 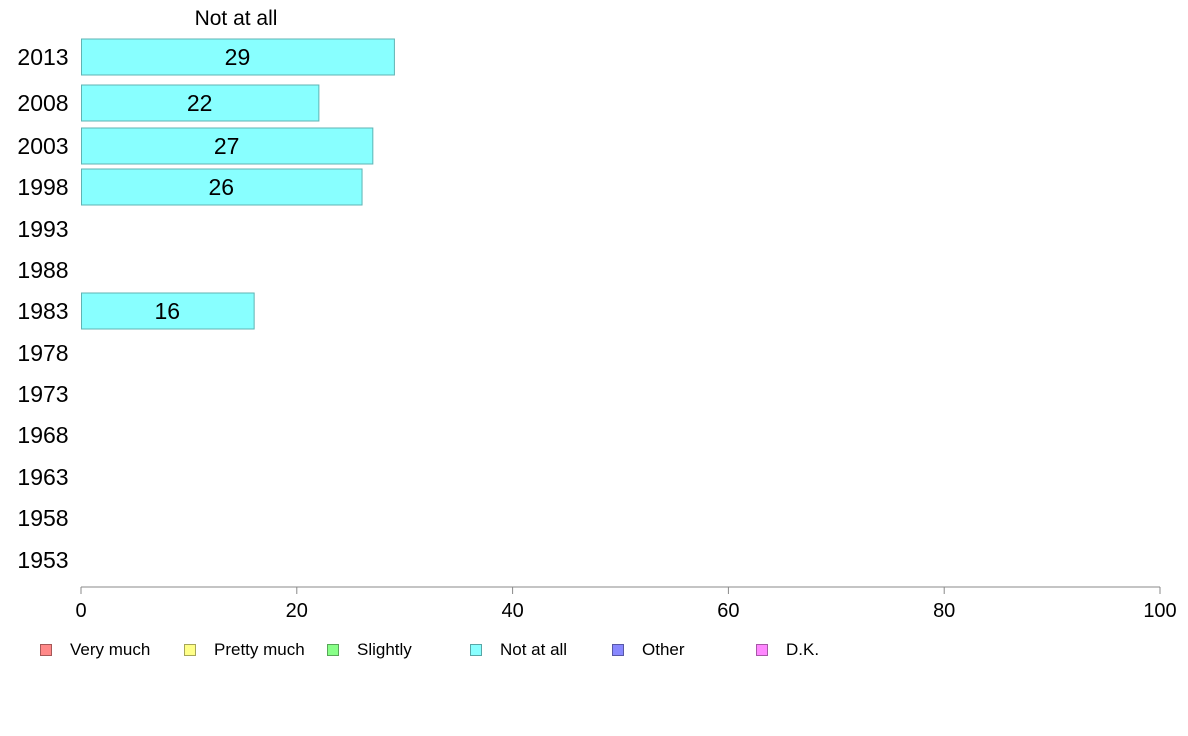 I want to click on row-label-1958: 1958, so click(x=42, y=518).